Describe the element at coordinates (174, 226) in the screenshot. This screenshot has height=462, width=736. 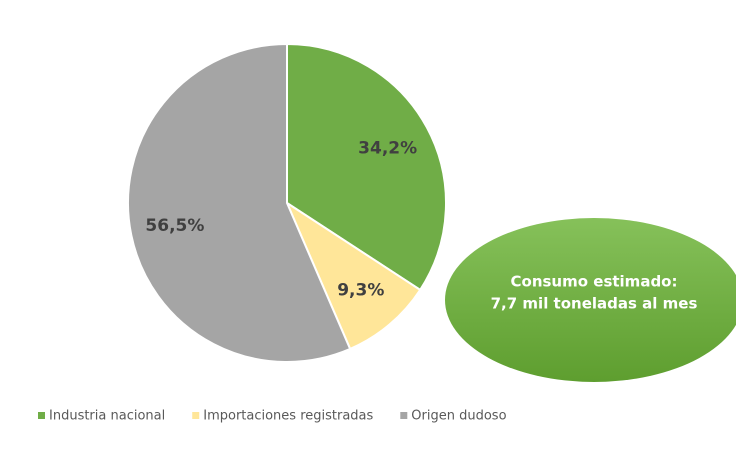
I see `value-label: 56,5%` at that location.